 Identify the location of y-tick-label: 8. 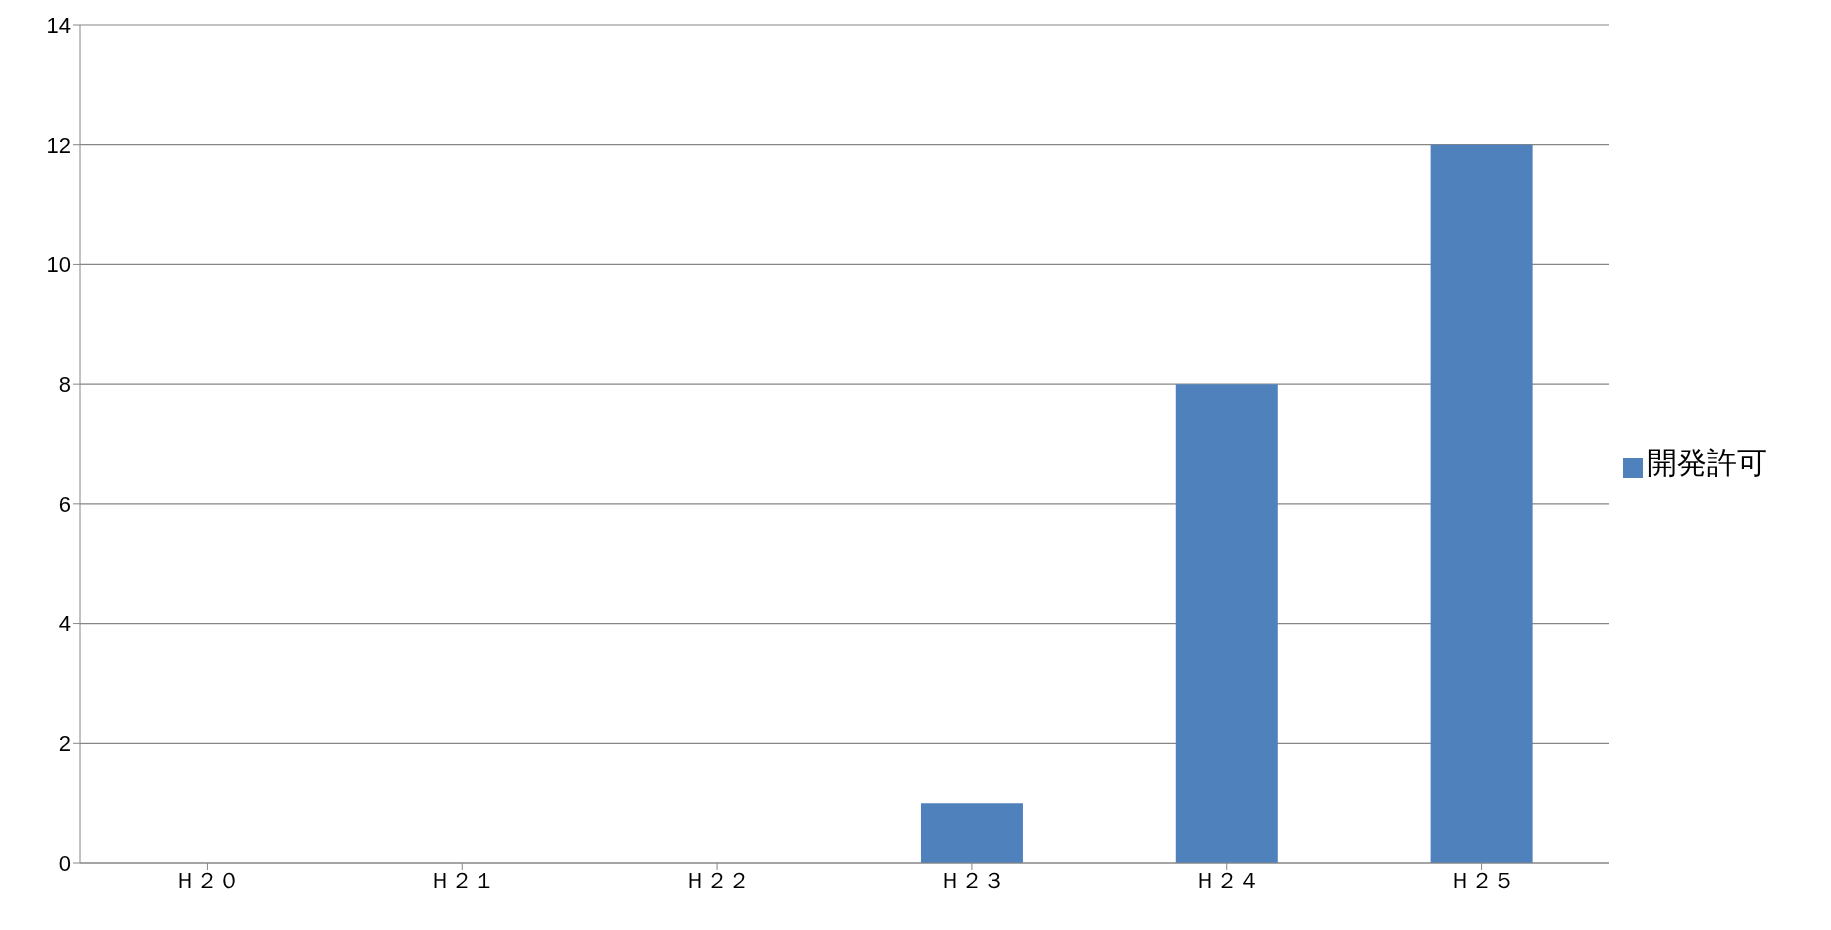
(64, 384).